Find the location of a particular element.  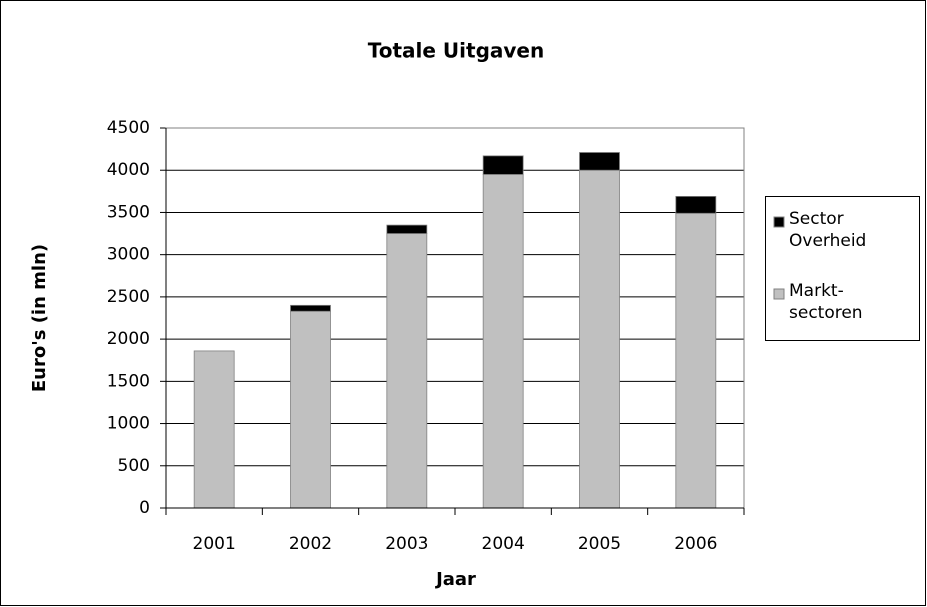

y-tick-label: 4000 is located at coordinates (128, 170).